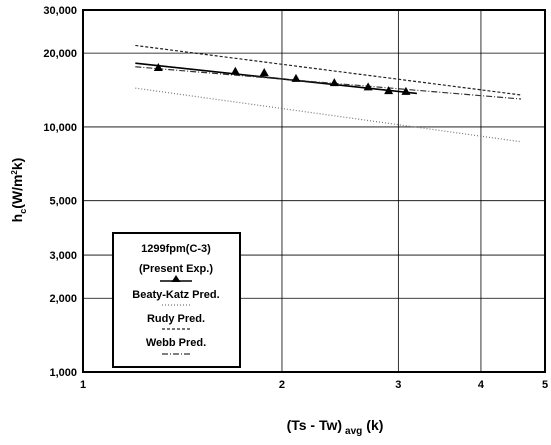  I want to click on y-tick-label: 10,000, so click(60, 128).